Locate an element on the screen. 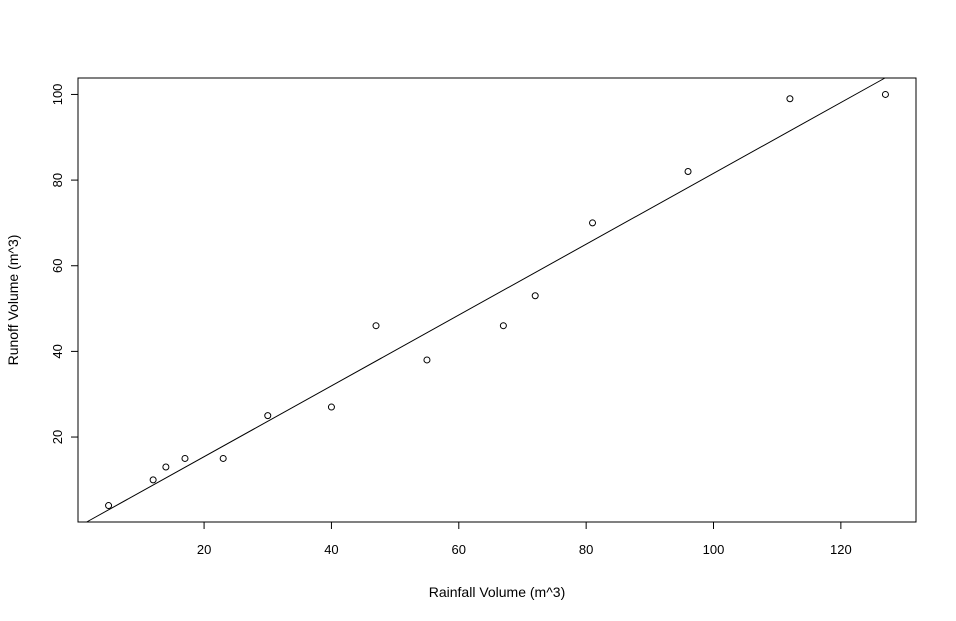 The image size is (956, 621). x-axis-title: Rainfall Volume (m^3) is located at coordinates (497, 592).